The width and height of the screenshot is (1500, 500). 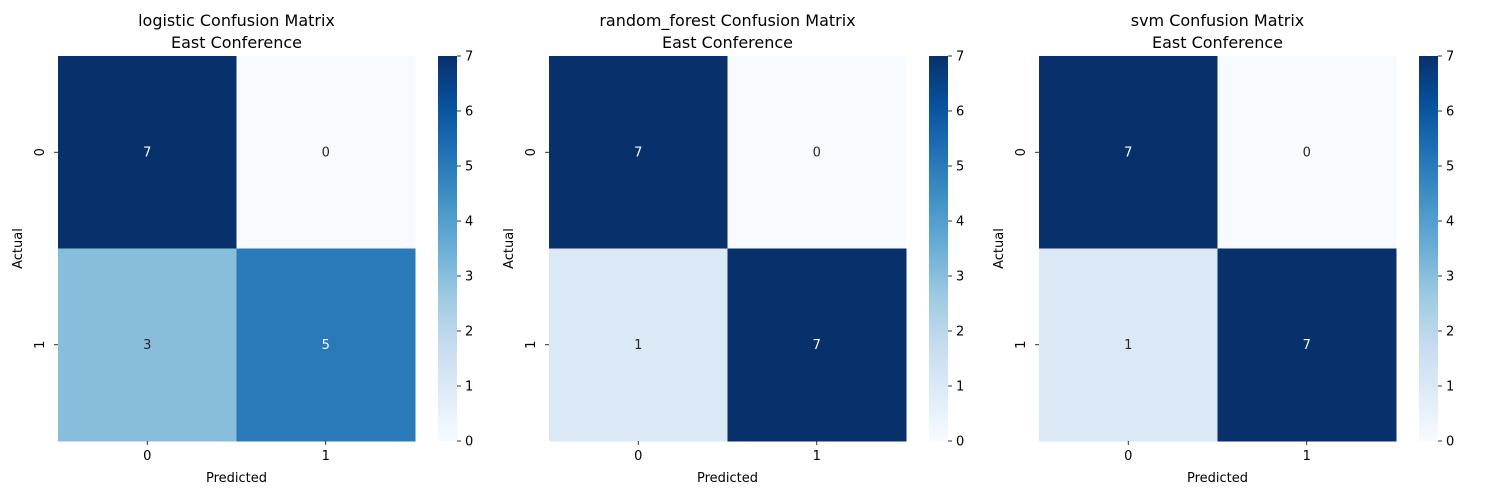 What do you see at coordinates (236, 20) in the screenshot?
I see `chart-title: logistic Confusion Matrix` at bounding box center [236, 20].